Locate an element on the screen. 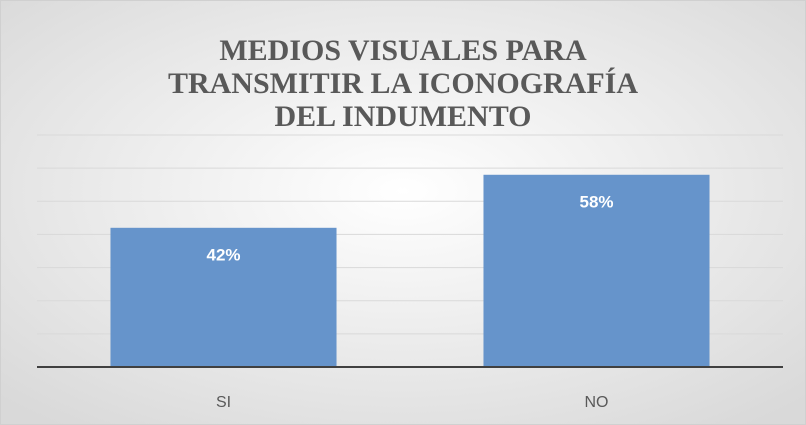 Image resolution: width=806 pixels, height=425 pixels. x-tick-label: NO is located at coordinates (597, 402).